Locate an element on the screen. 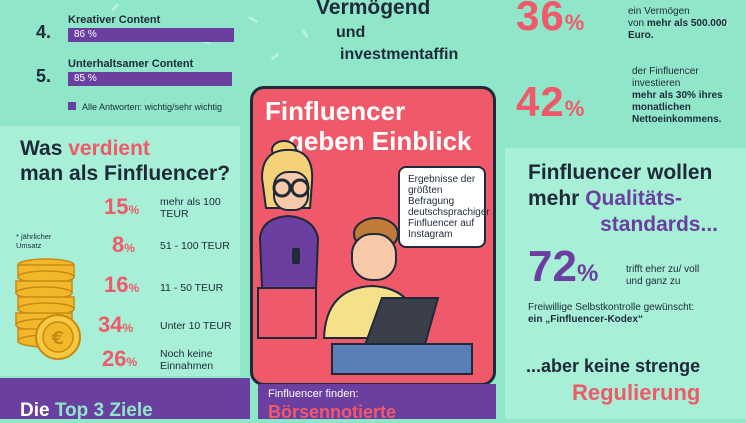 This screenshot has height=423, width=746. earn-label: mehr als 100 TEUR is located at coordinates (190, 208).